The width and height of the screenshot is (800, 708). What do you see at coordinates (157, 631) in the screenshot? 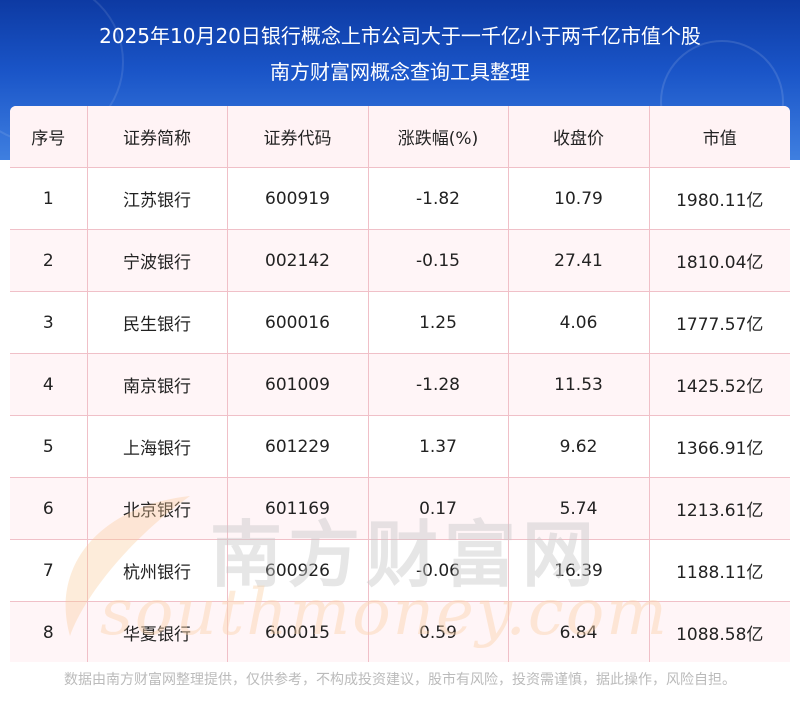
I see `cell-name: 华夏银行` at bounding box center [157, 631].